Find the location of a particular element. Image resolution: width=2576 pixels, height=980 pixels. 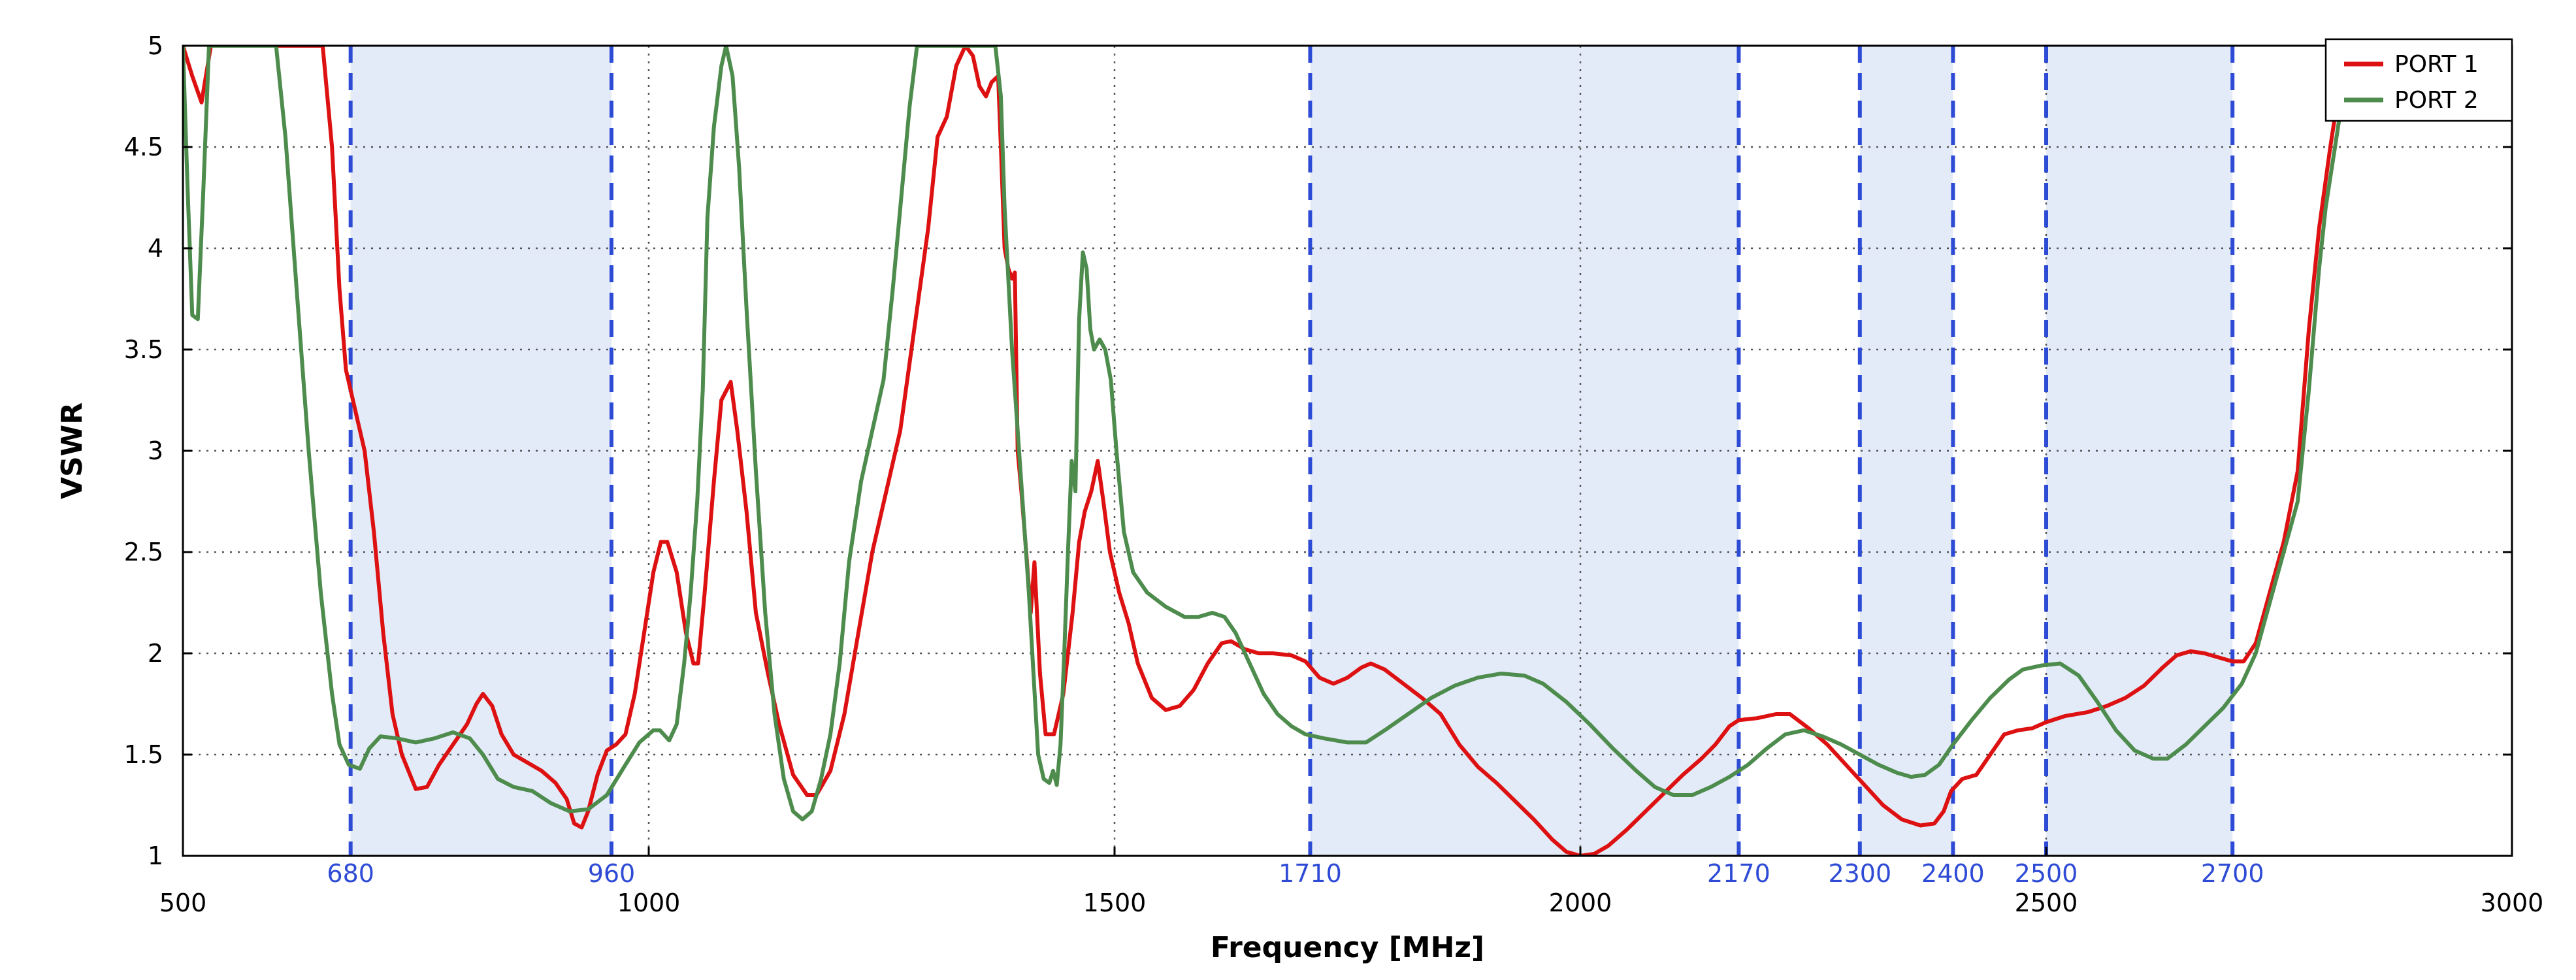

legend-box is located at coordinates (2418, 80).